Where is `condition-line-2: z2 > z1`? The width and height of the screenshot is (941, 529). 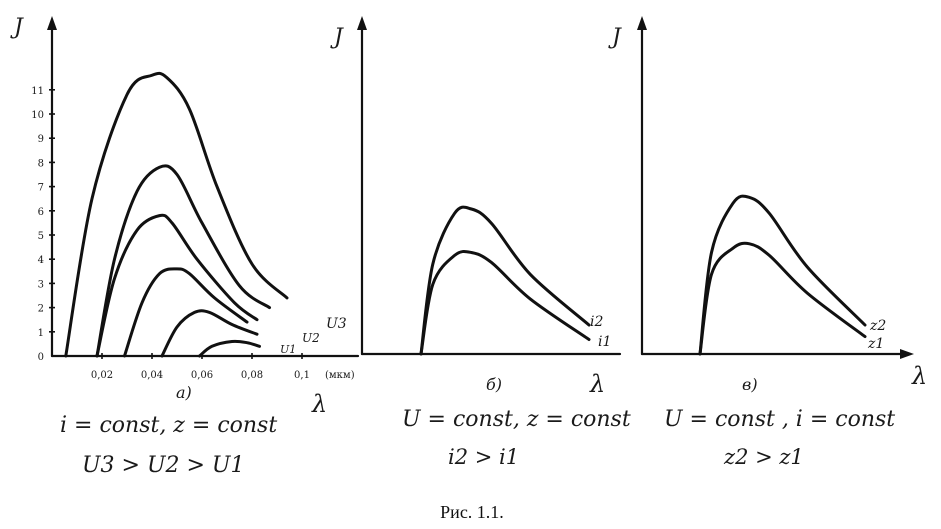
condition-line-2: z2 > z1 is located at coordinates (763, 457).